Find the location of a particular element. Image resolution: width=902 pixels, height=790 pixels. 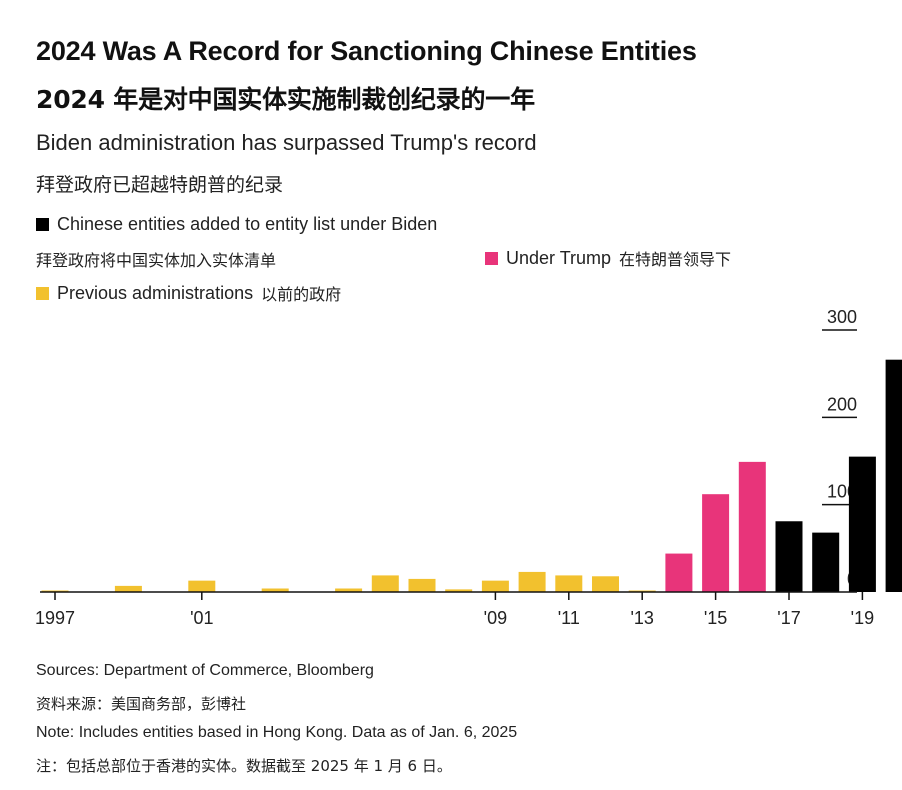

y-tick-label: 200 is located at coordinates (842, 404).